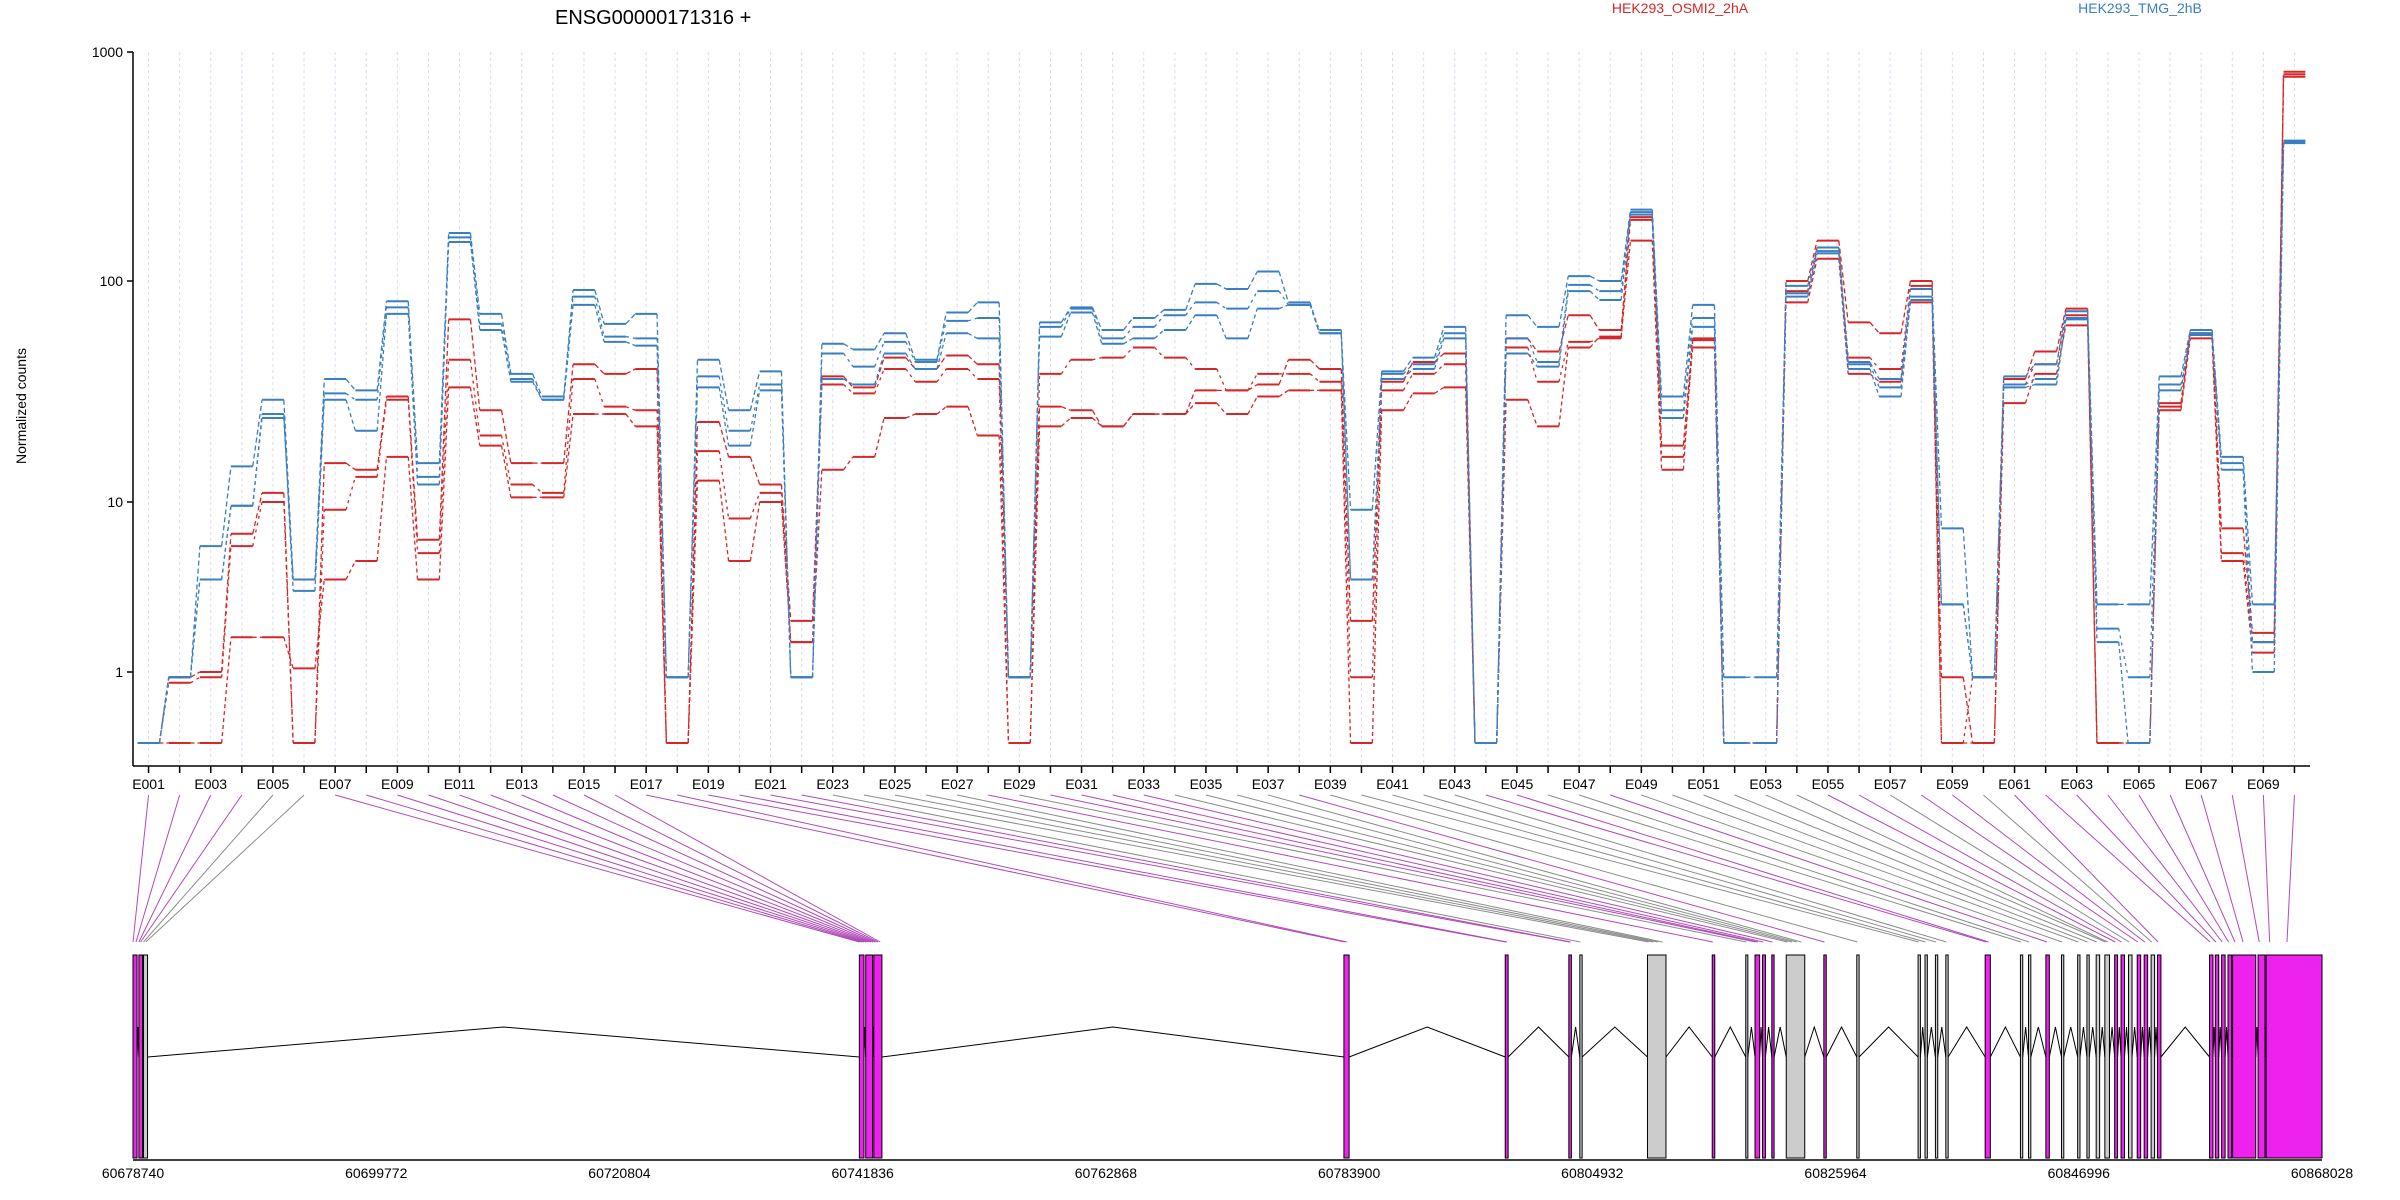 Image resolution: width=2400 pixels, height=1200 pixels. Describe the element at coordinates (1641, 784) in the screenshot. I see `x-tick-label: E049` at that location.